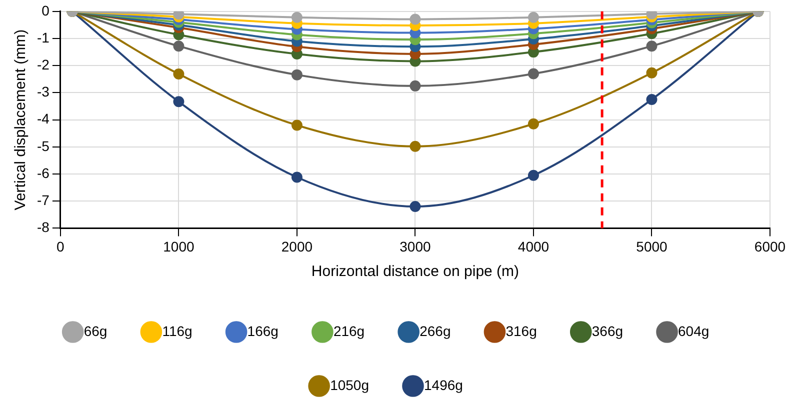 This screenshot has height=407, width=798. What do you see at coordinates (652, 246) in the screenshot?
I see `x-tick-label: 5000` at bounding box center [652, 246].